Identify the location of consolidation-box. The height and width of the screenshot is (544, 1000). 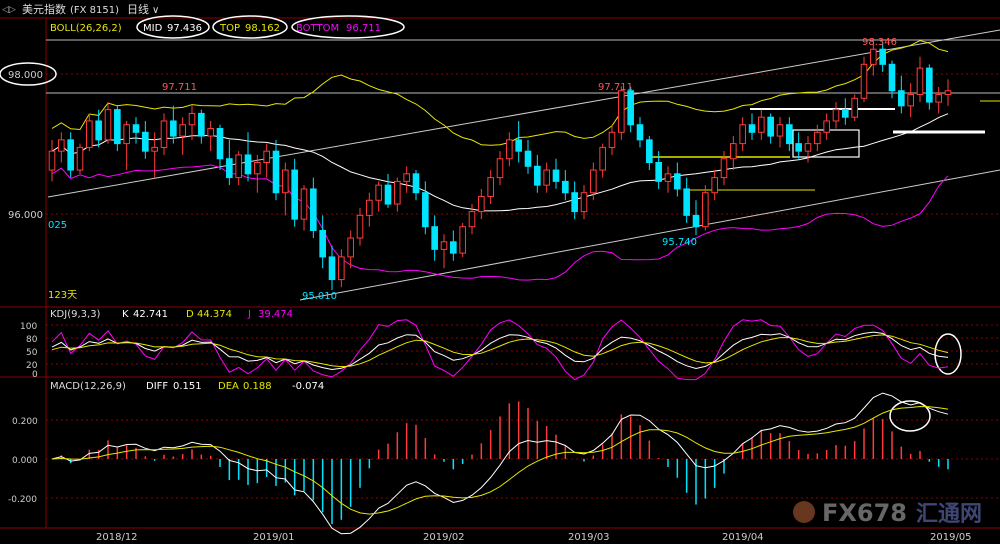
(826, 143).